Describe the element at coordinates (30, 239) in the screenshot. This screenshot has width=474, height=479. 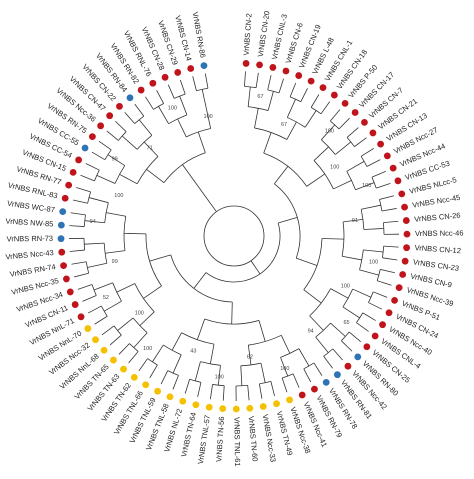
I see `leaf-label: VrNBS RN-73` at that location.